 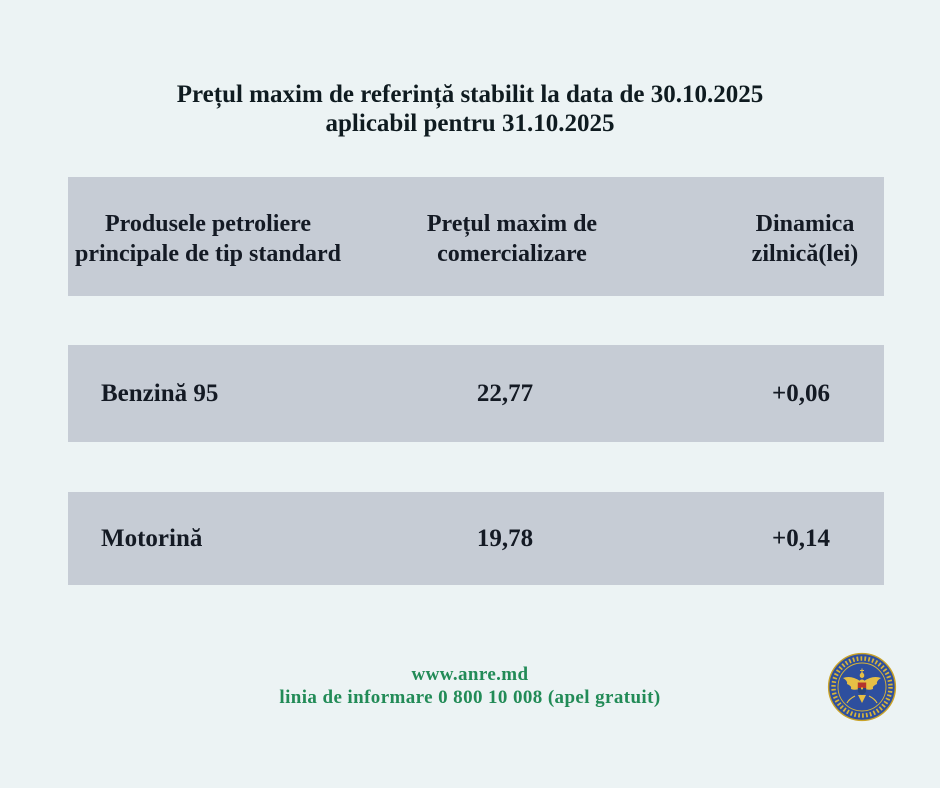 What do you see at coordinates (160, 393) in the screenshot?
I see `product-name: Benzină 95` at bounding box center [160, 393].